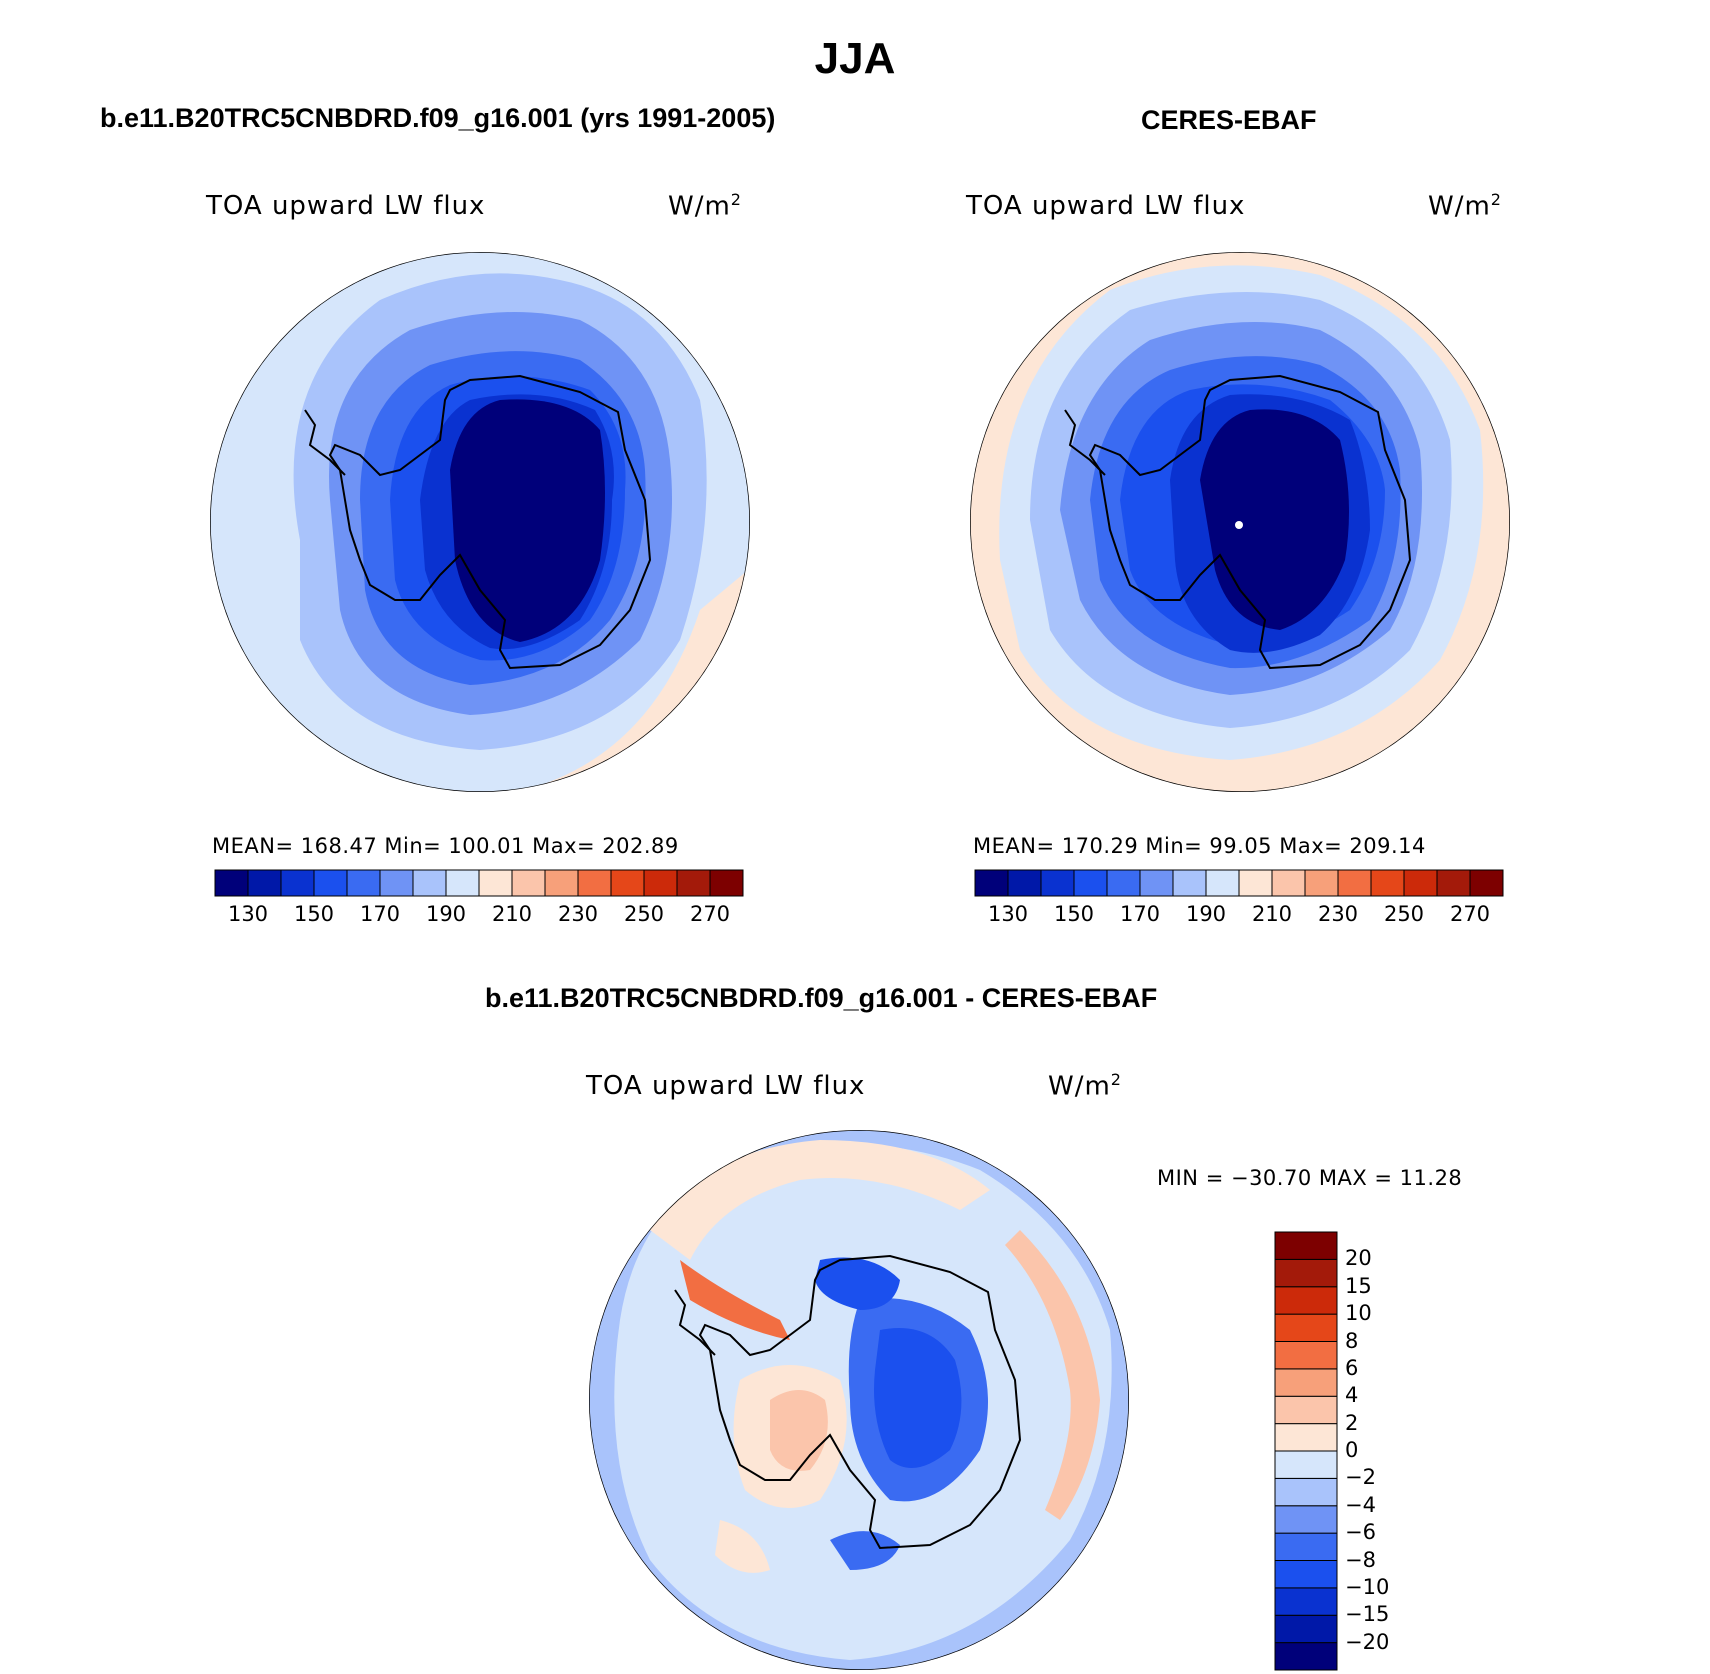  I want to click on units-label-diff: W/m2, so click(1085, 1086).